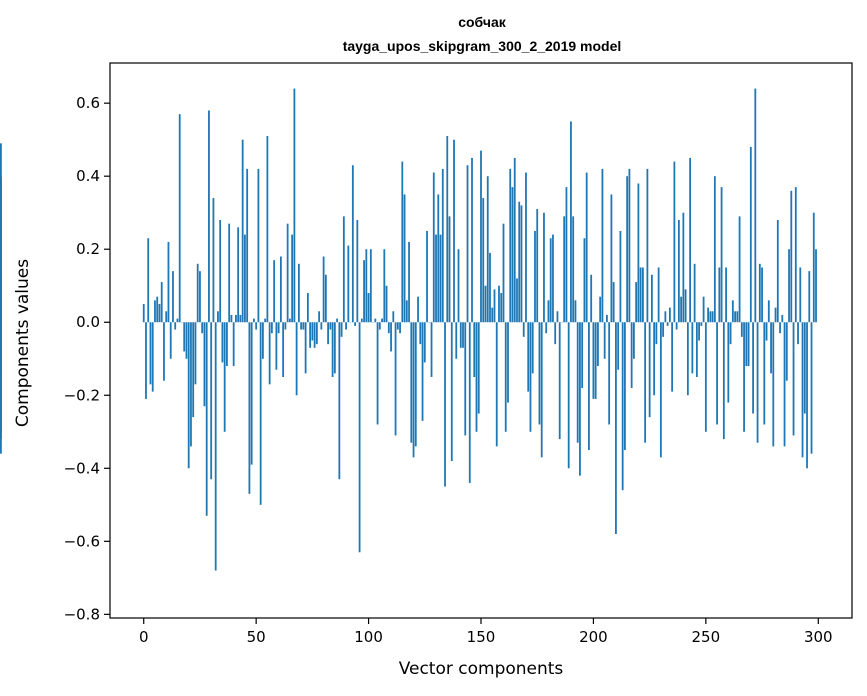 The height and width of the screenshot is (696, 867). Describe the element at coordinates (481, 637) in the screenshot. I see `x-tick-label: 150` at that location.